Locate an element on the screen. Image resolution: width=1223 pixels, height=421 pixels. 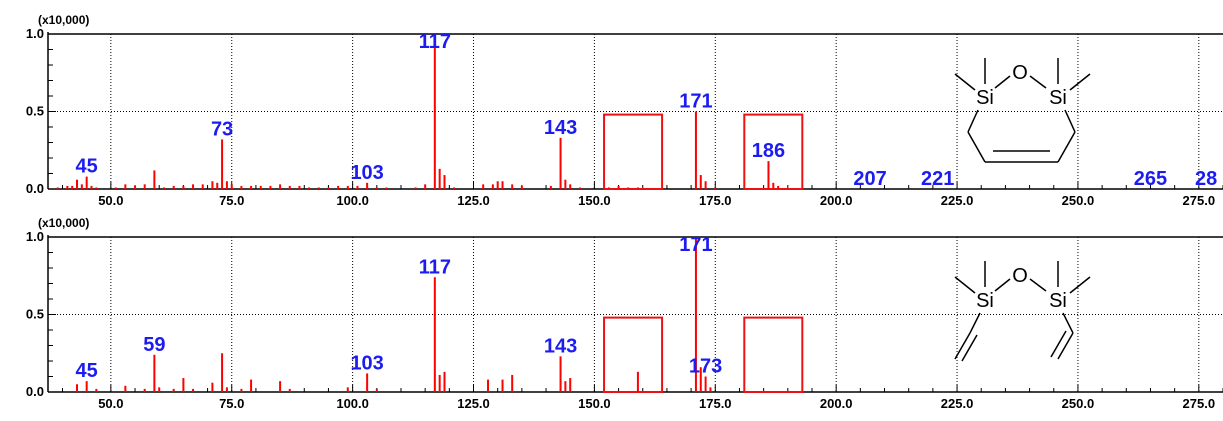
peak-label: 173 is located at coordinates (705, 367).